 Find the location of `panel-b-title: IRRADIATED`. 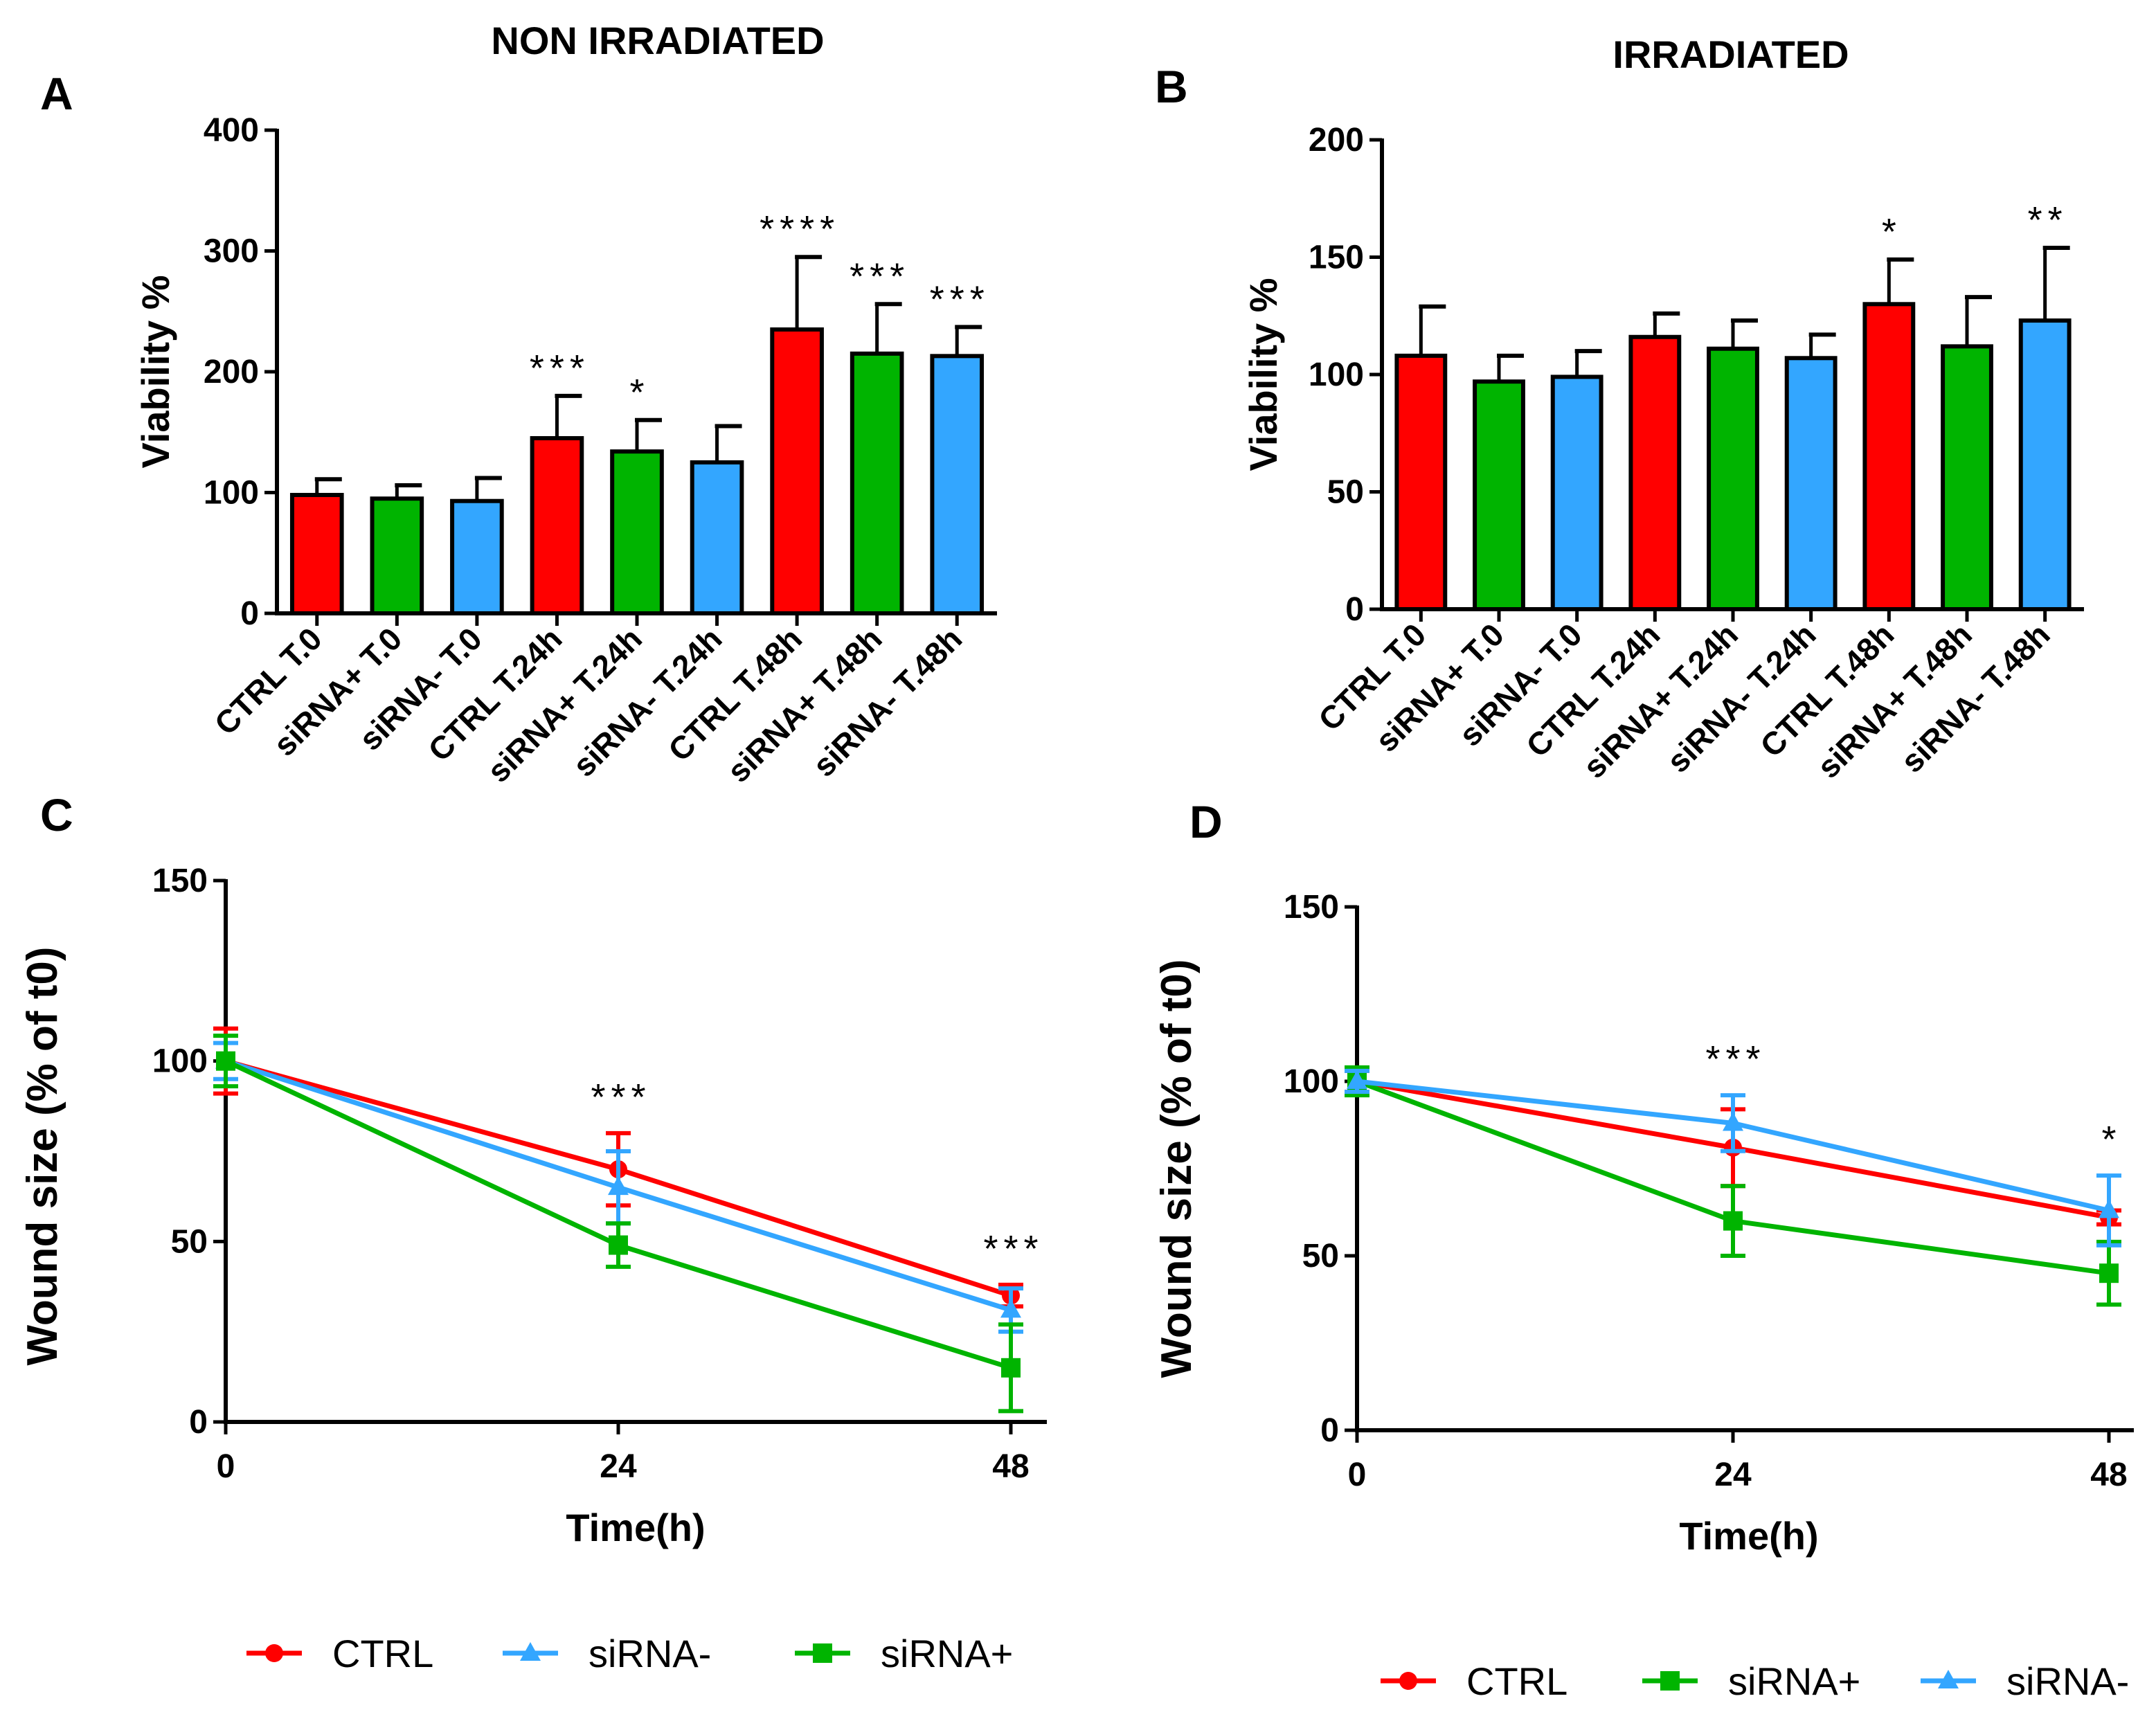

panel-b-title: IRRADIATED is located at coordinates (1731, 54).